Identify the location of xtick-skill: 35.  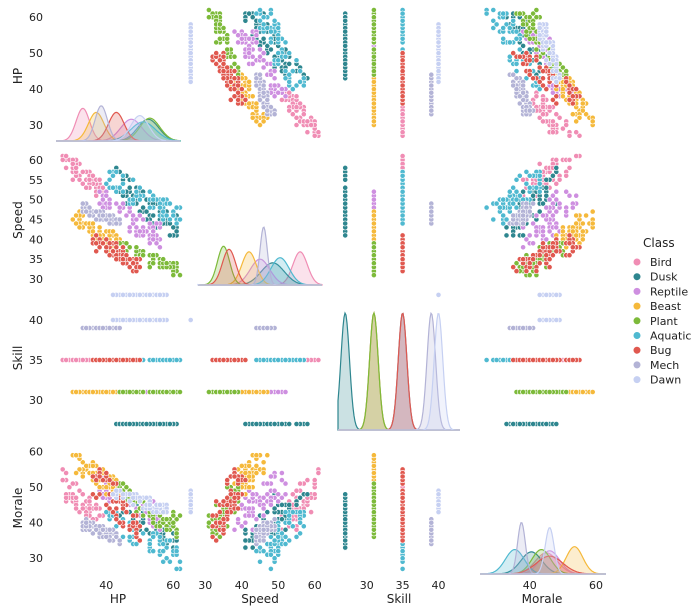
(403, 585).